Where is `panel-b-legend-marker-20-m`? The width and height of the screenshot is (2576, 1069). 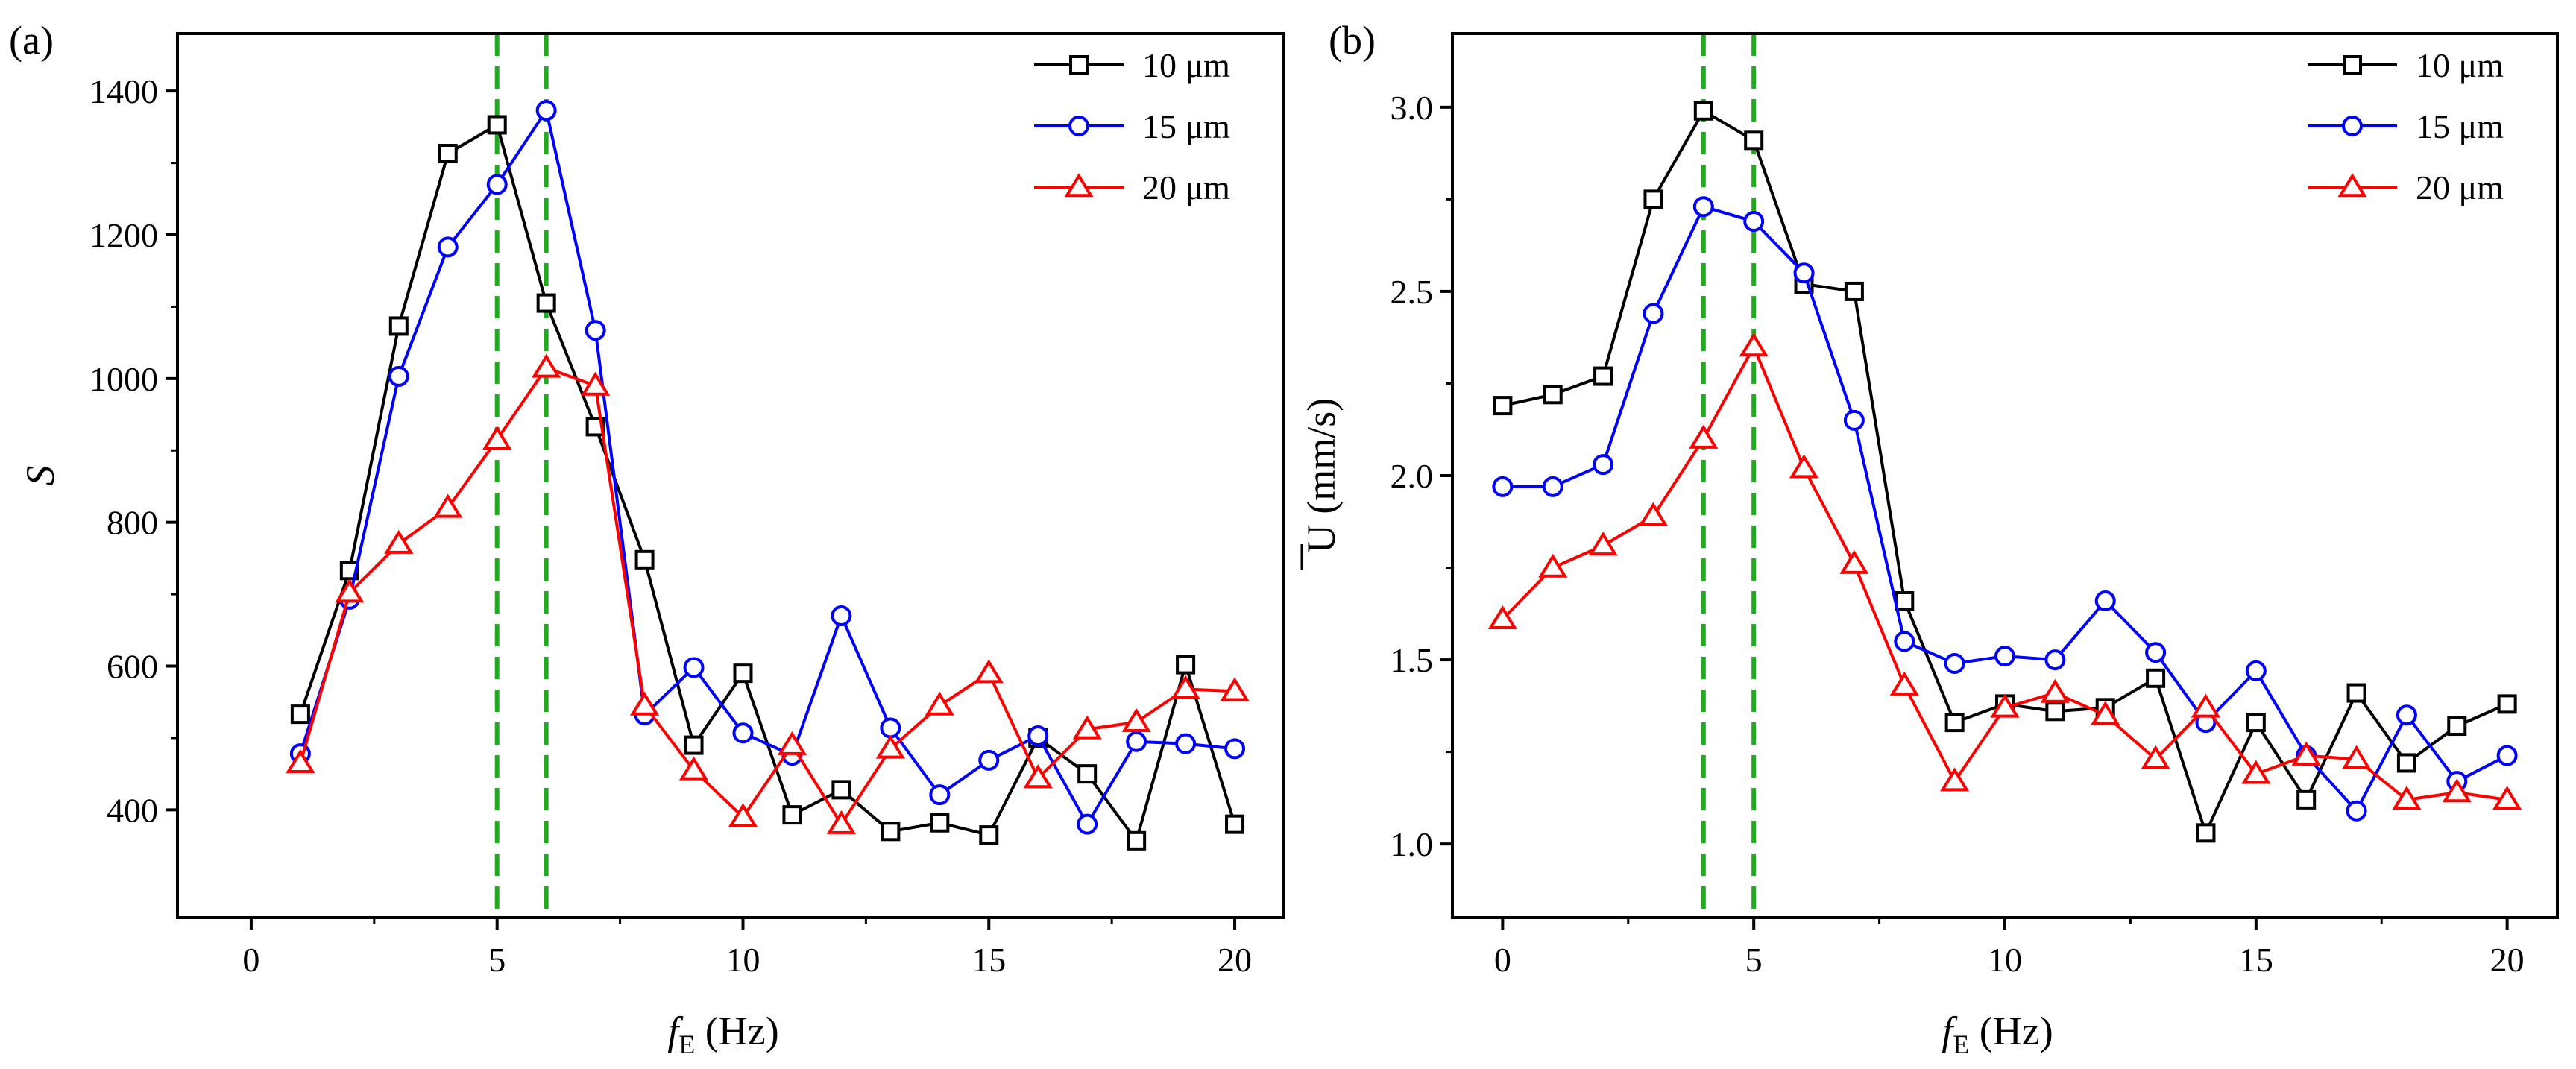
panel-b-legend-marker-20-m is located at coordinates (2352, 185).